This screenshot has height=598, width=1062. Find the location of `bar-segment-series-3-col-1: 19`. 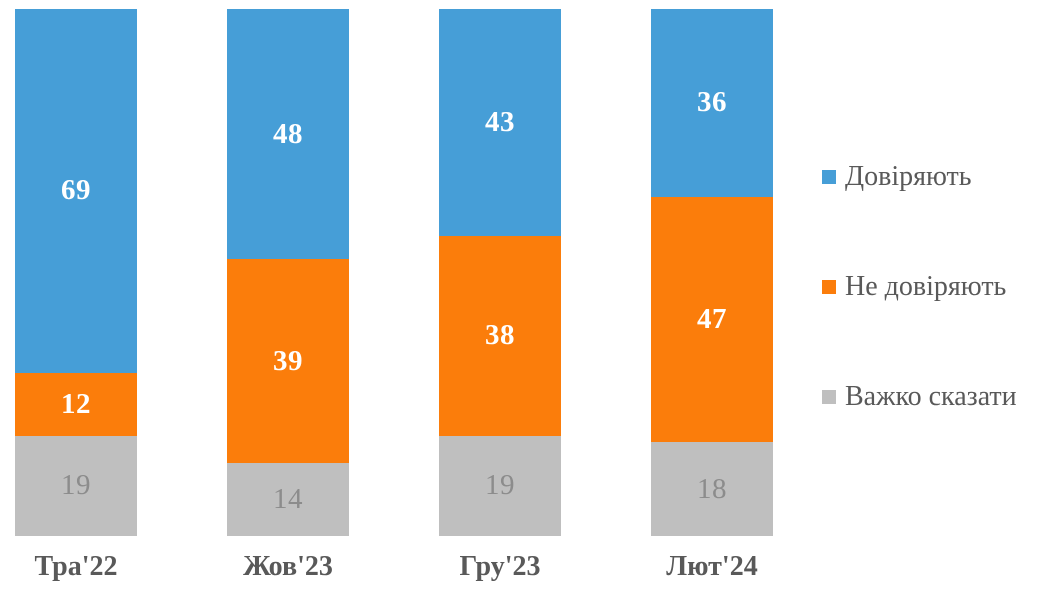

bar-segment-series-3-col-1: 19 is located at coordinates (76, 485).